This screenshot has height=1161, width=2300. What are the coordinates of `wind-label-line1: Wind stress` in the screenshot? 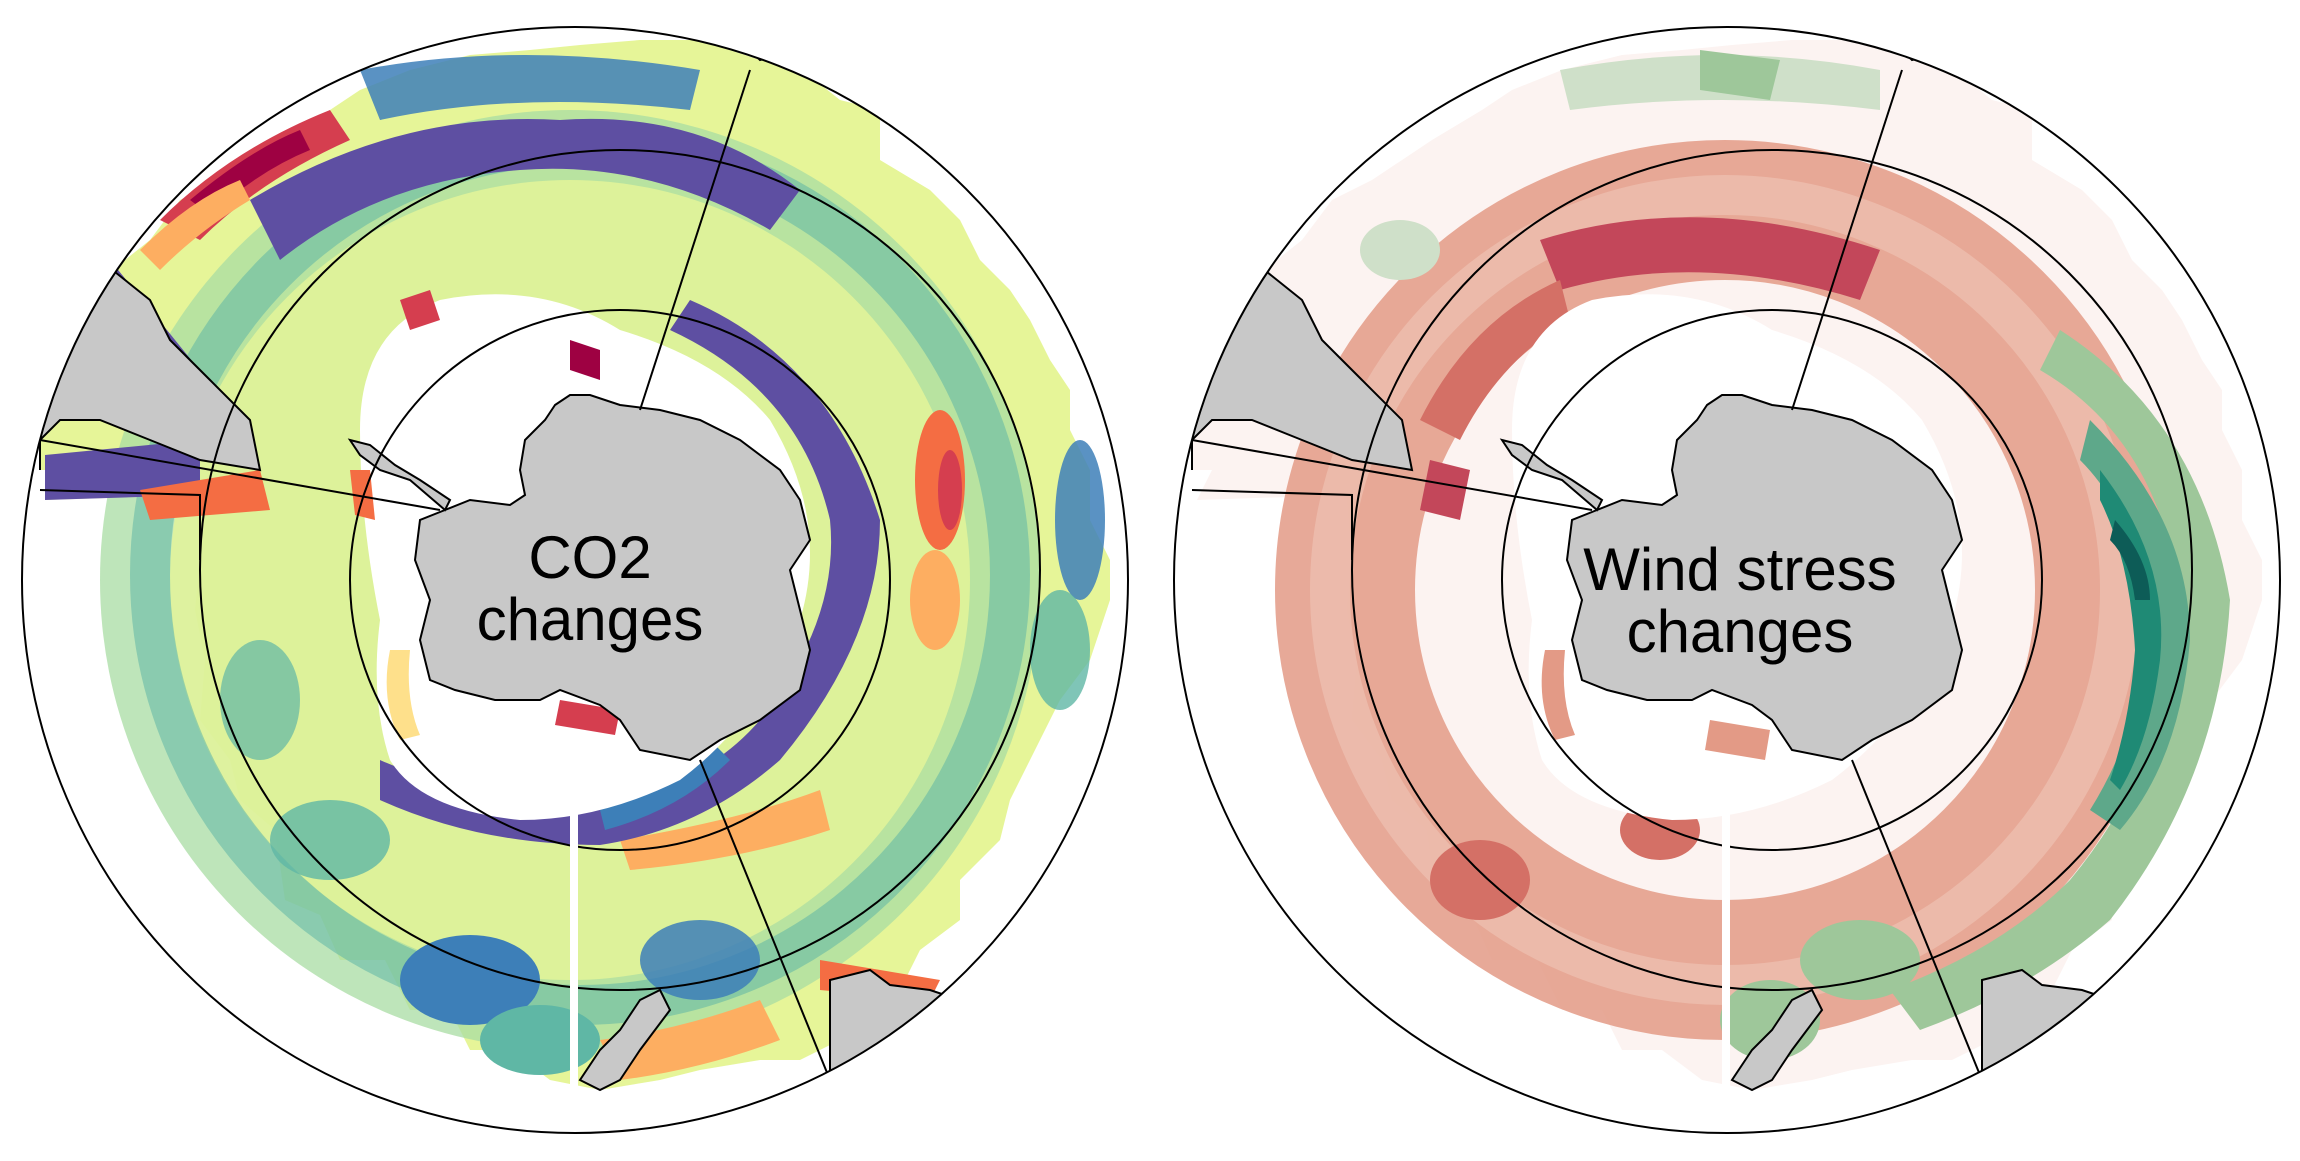 It's located at (1739, 569).